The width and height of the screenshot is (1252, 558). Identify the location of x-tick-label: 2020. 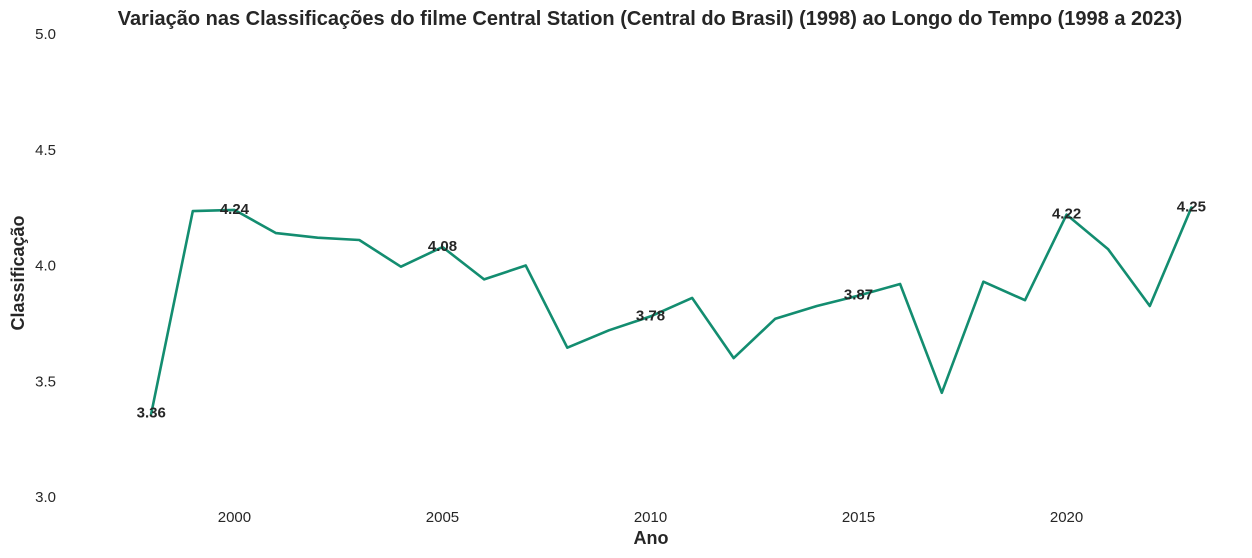
(1066, 517).